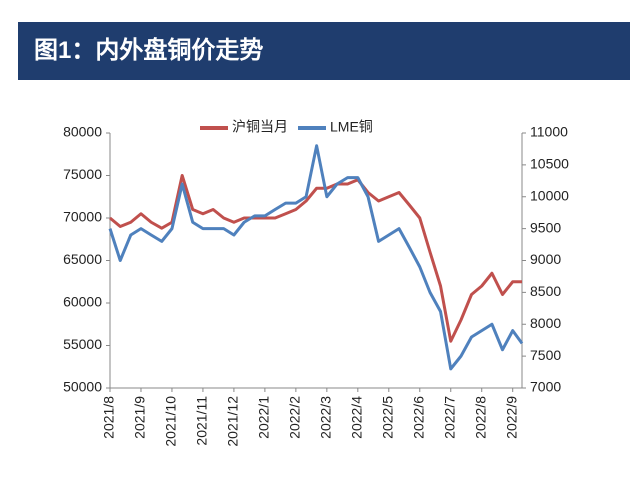  What do you see at coordinates (545, 355) in the screenshot?
I see `y2-tick-label: 7500` at bounding box center [545, 355].